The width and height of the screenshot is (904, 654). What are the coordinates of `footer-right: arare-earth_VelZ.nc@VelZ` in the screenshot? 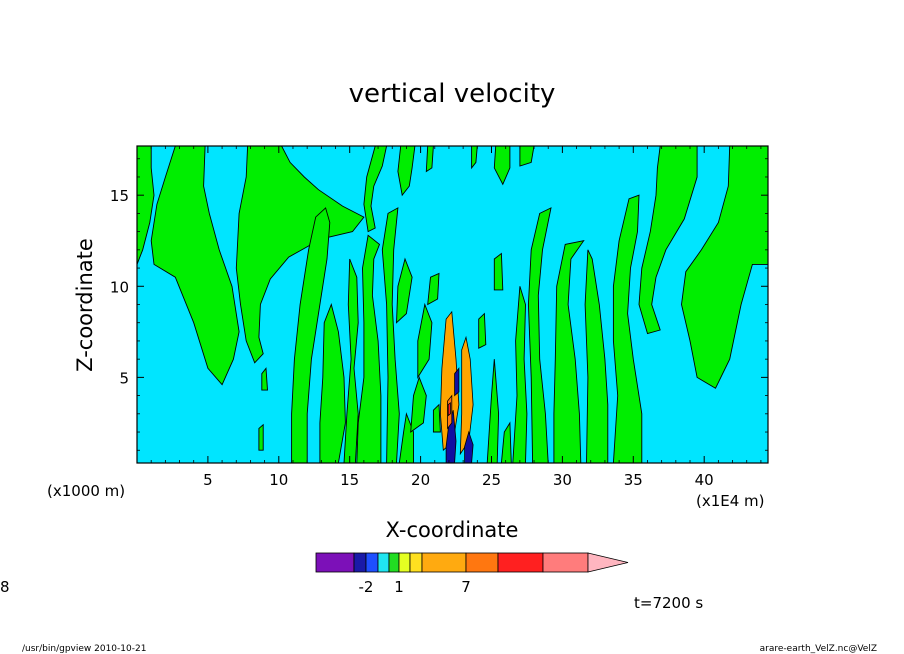 It's located at (818, 649).